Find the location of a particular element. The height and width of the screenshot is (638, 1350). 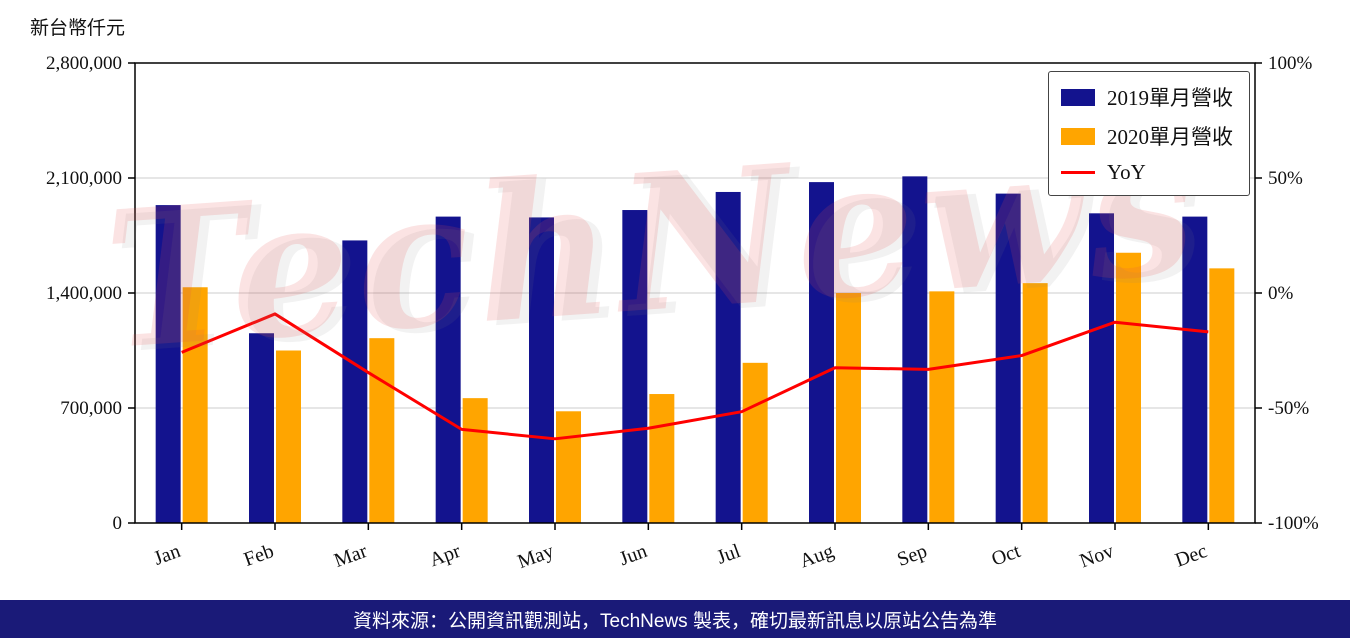

bar-2019-Jul is located at coordinates (728, 357).